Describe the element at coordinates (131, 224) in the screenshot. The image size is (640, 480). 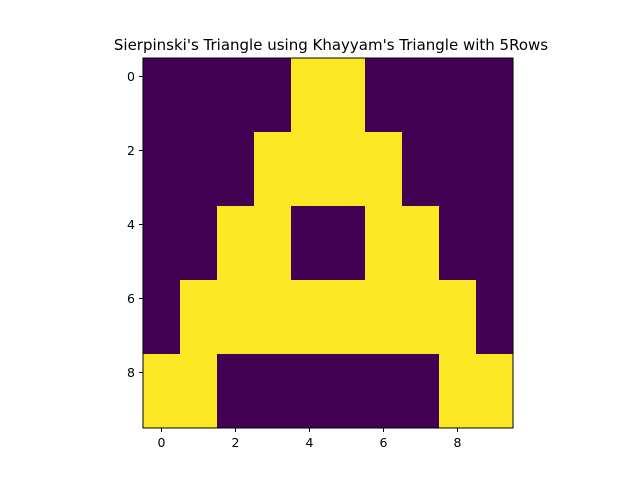
I see `y-tick-label: 4` at that location.